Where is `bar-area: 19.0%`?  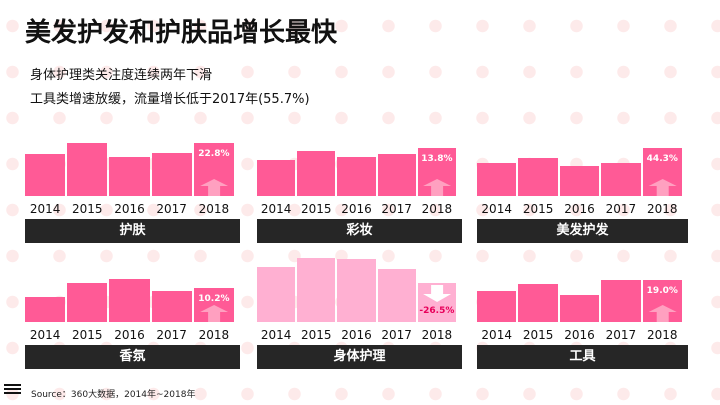
bar-area: 19.0% is located at coordinates (582, 286).